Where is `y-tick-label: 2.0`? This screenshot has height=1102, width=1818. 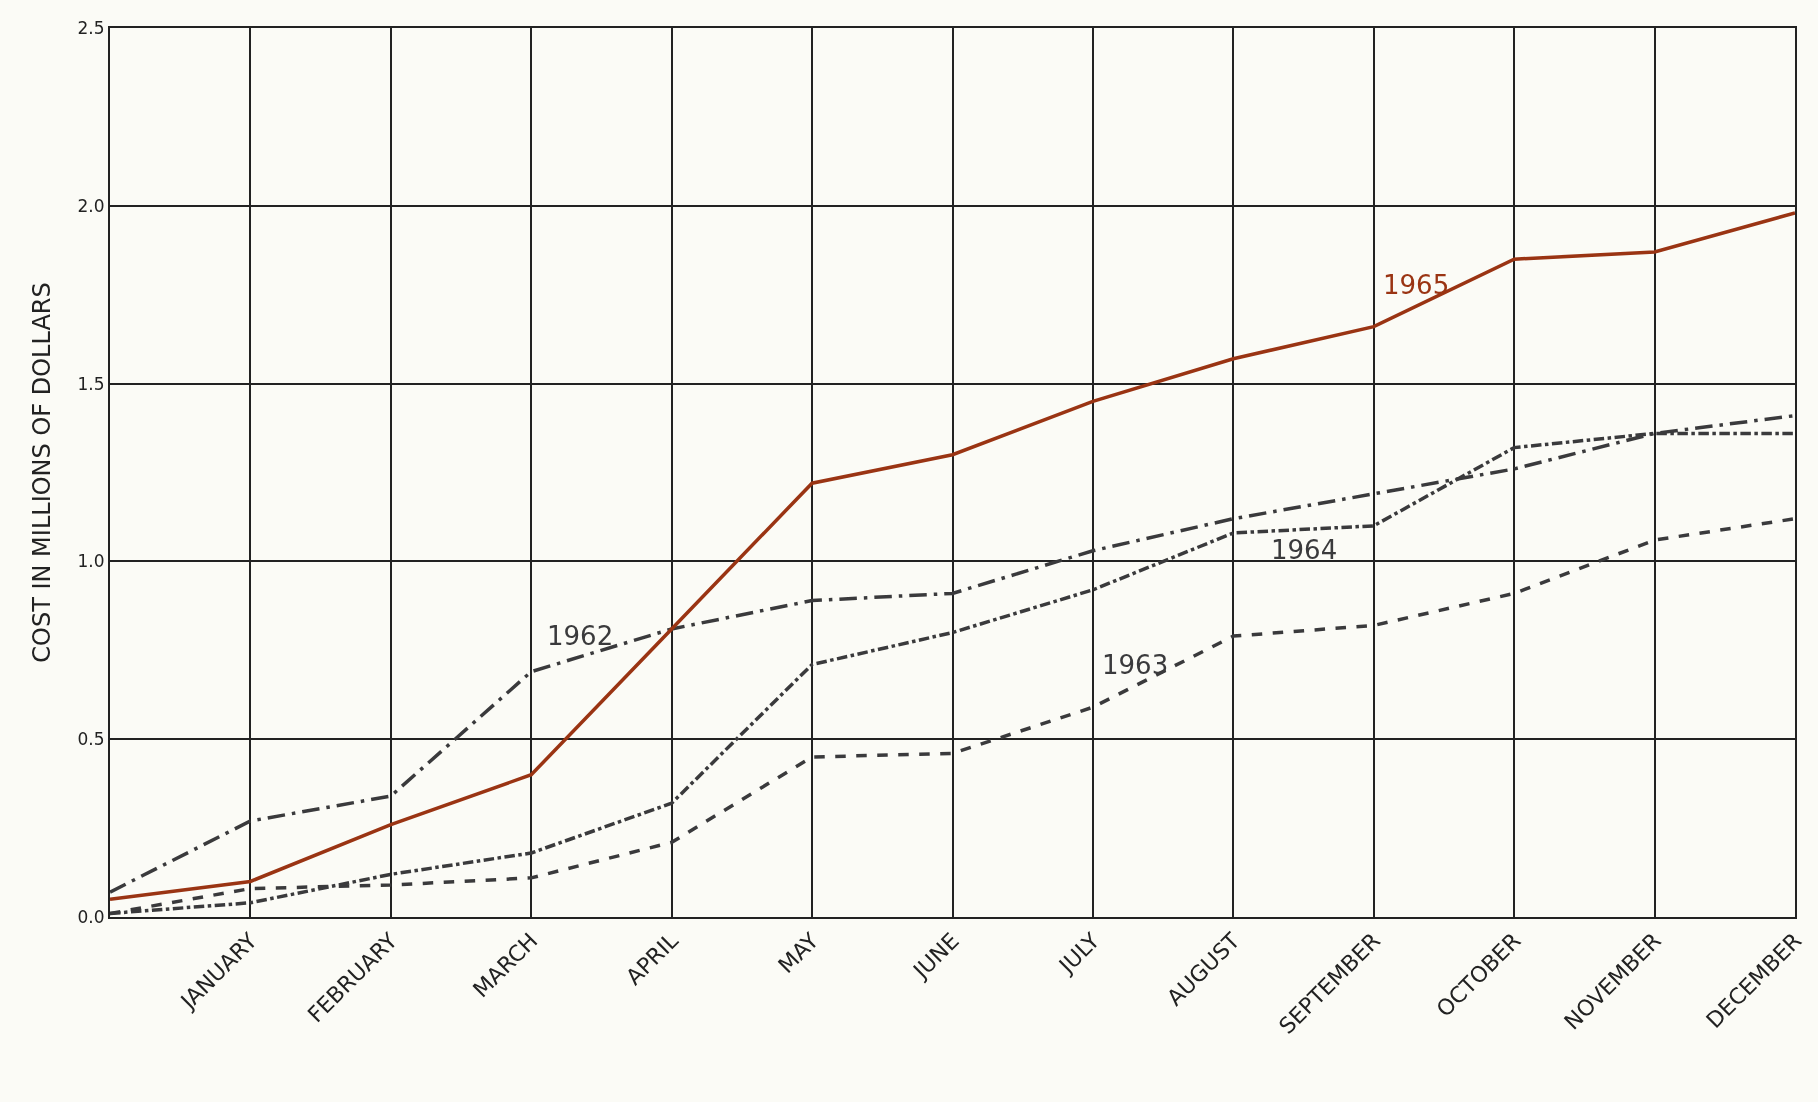
y-tick-label: 2.0 is located at coordinates (91, 205).